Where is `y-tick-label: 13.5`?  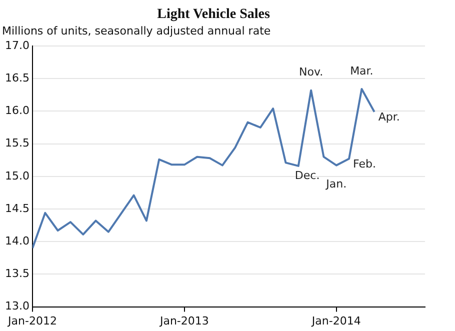 y-tick-label: 13.5 is located at coordinates (17, 273).